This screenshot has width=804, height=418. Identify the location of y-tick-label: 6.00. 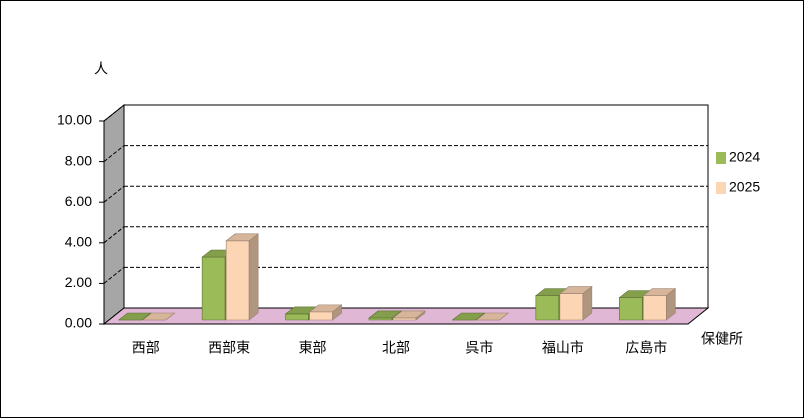
(78, 201).